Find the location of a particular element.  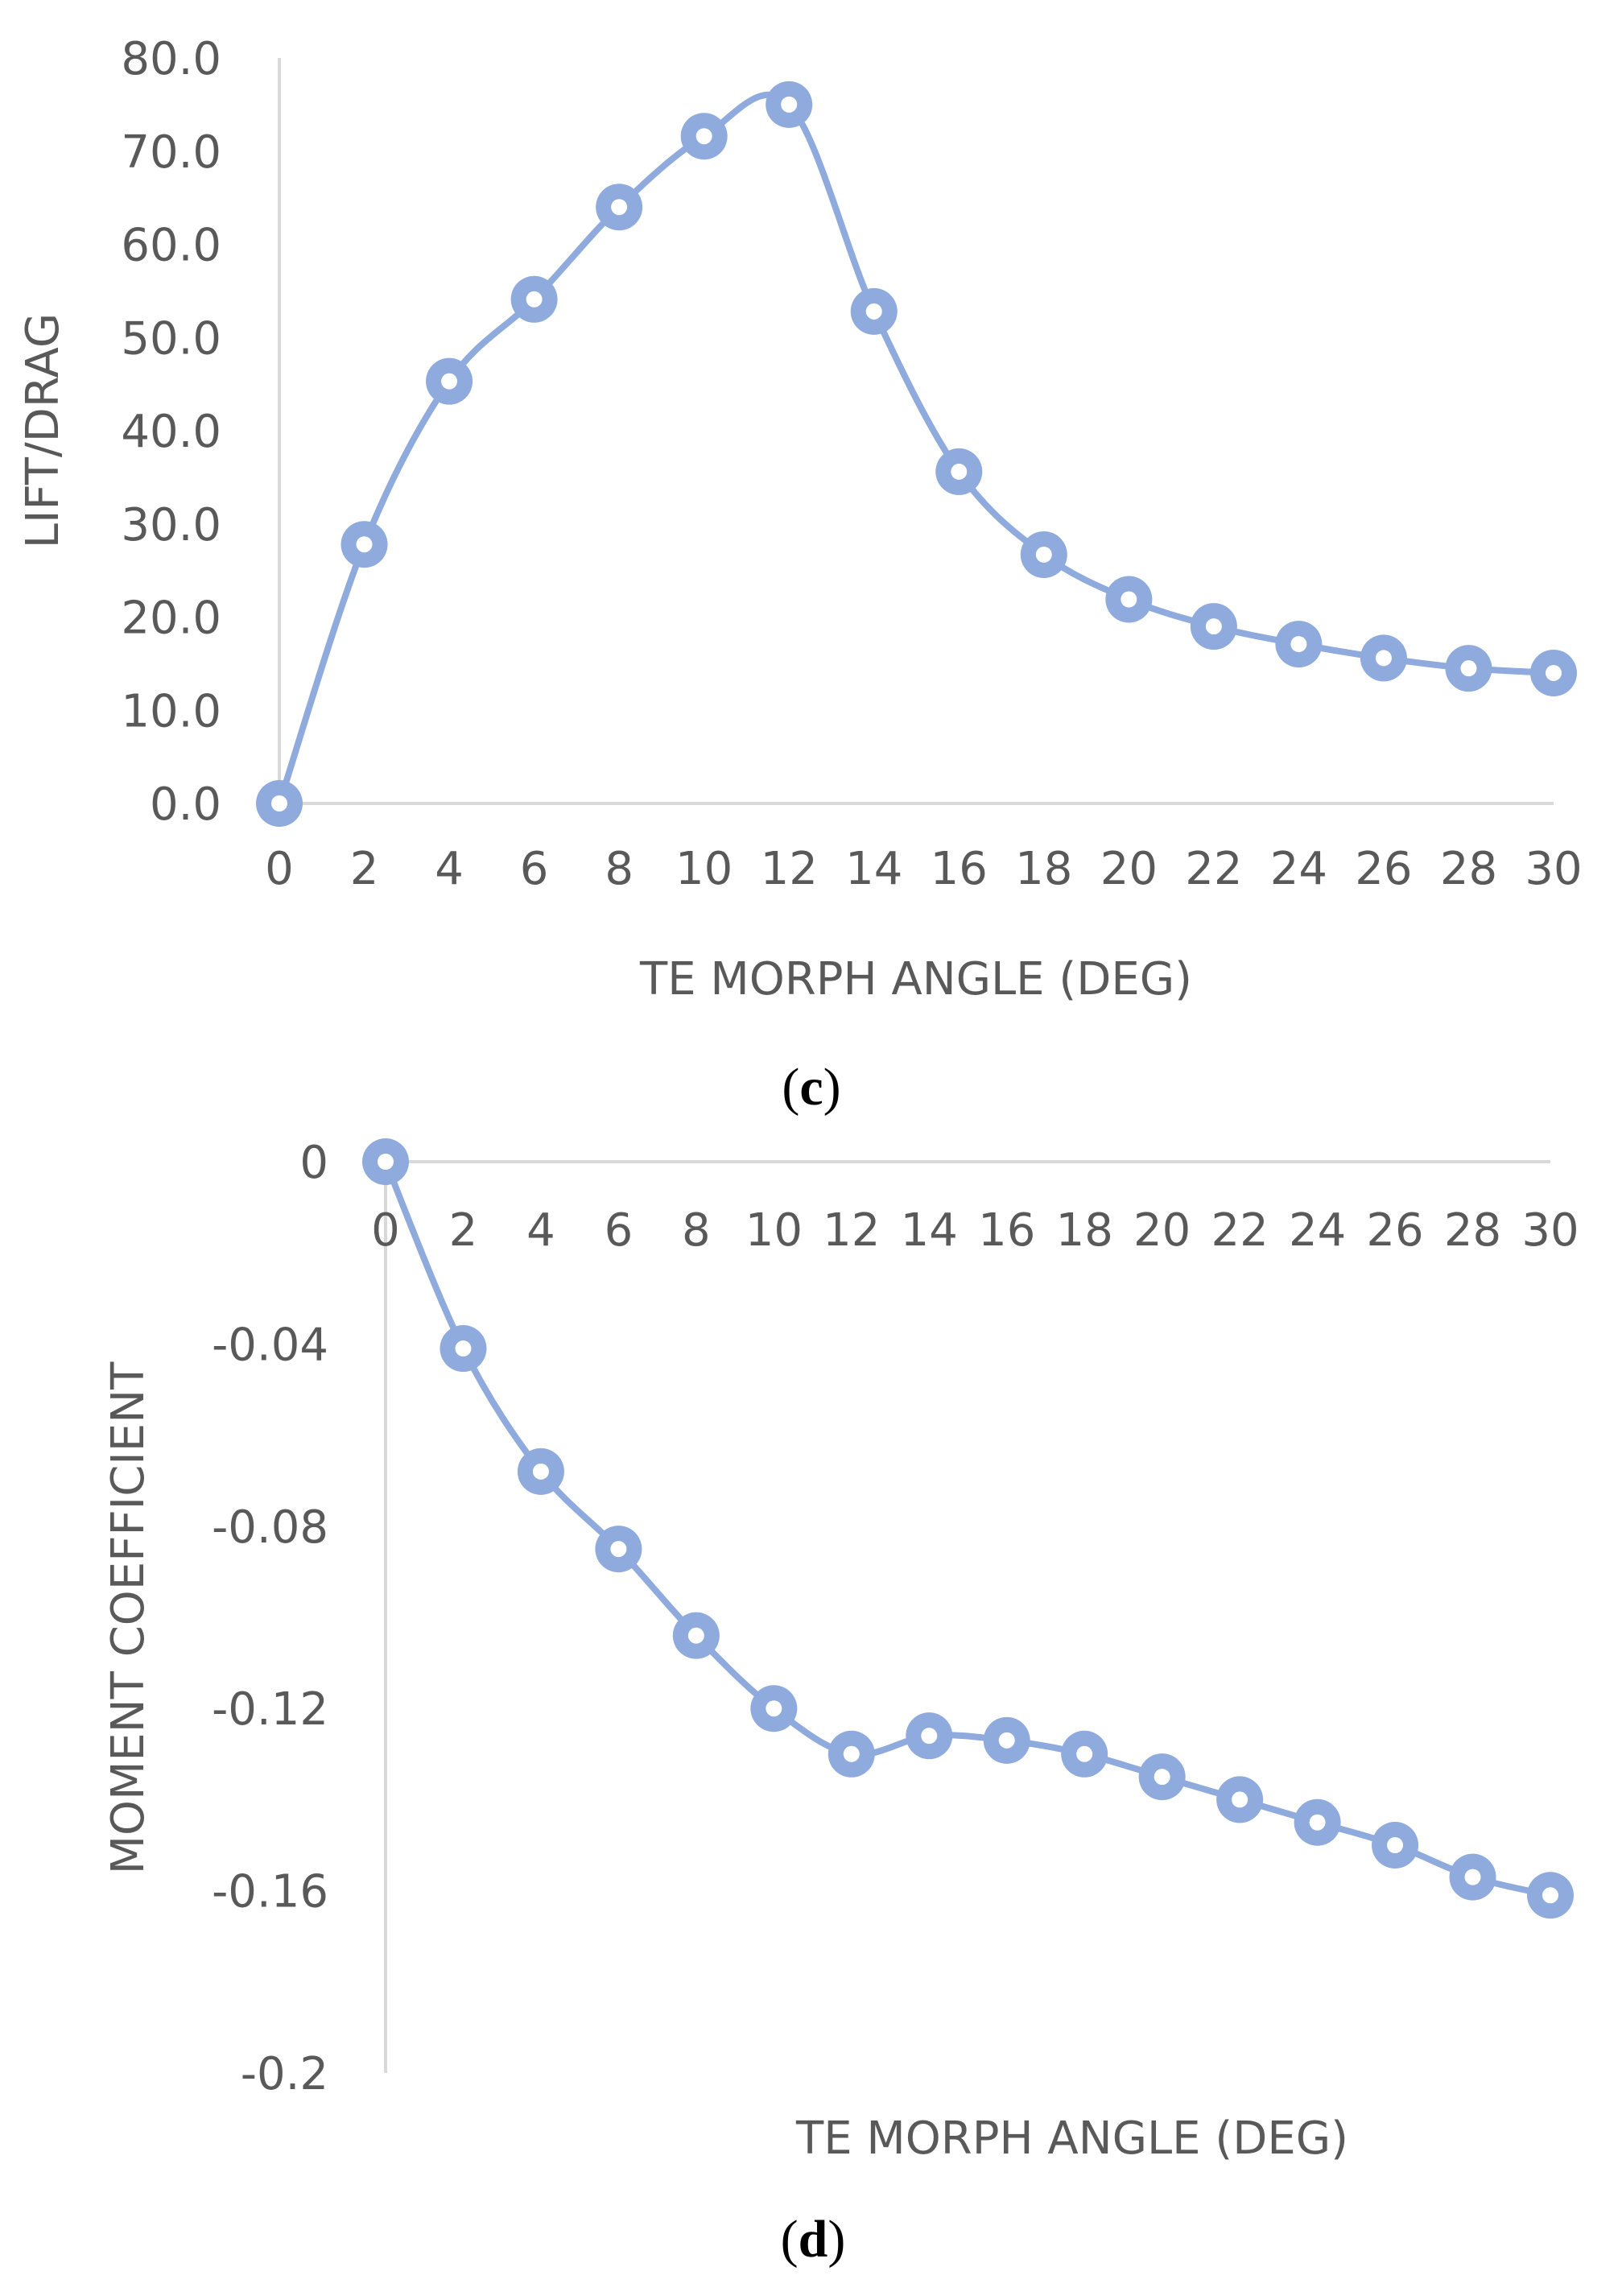

y-tick-label: -0.16 is located at coordinates (270, 1892).